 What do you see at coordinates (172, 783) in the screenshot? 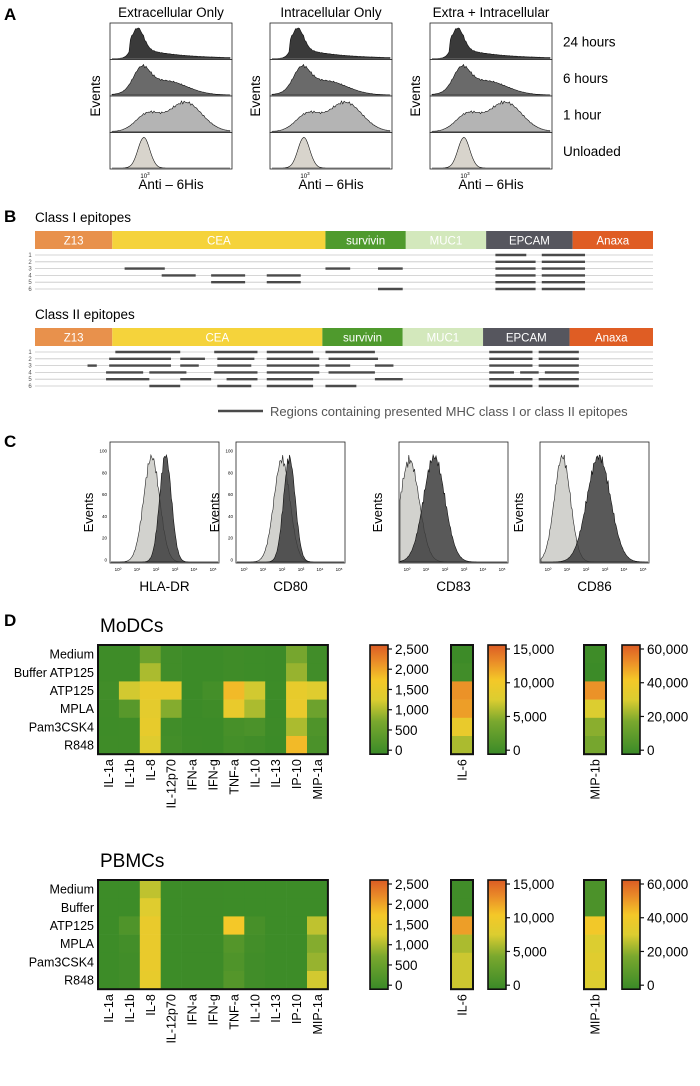
I see `heatmap-column-label: IL-12p70` at bounding box center [172, 783].